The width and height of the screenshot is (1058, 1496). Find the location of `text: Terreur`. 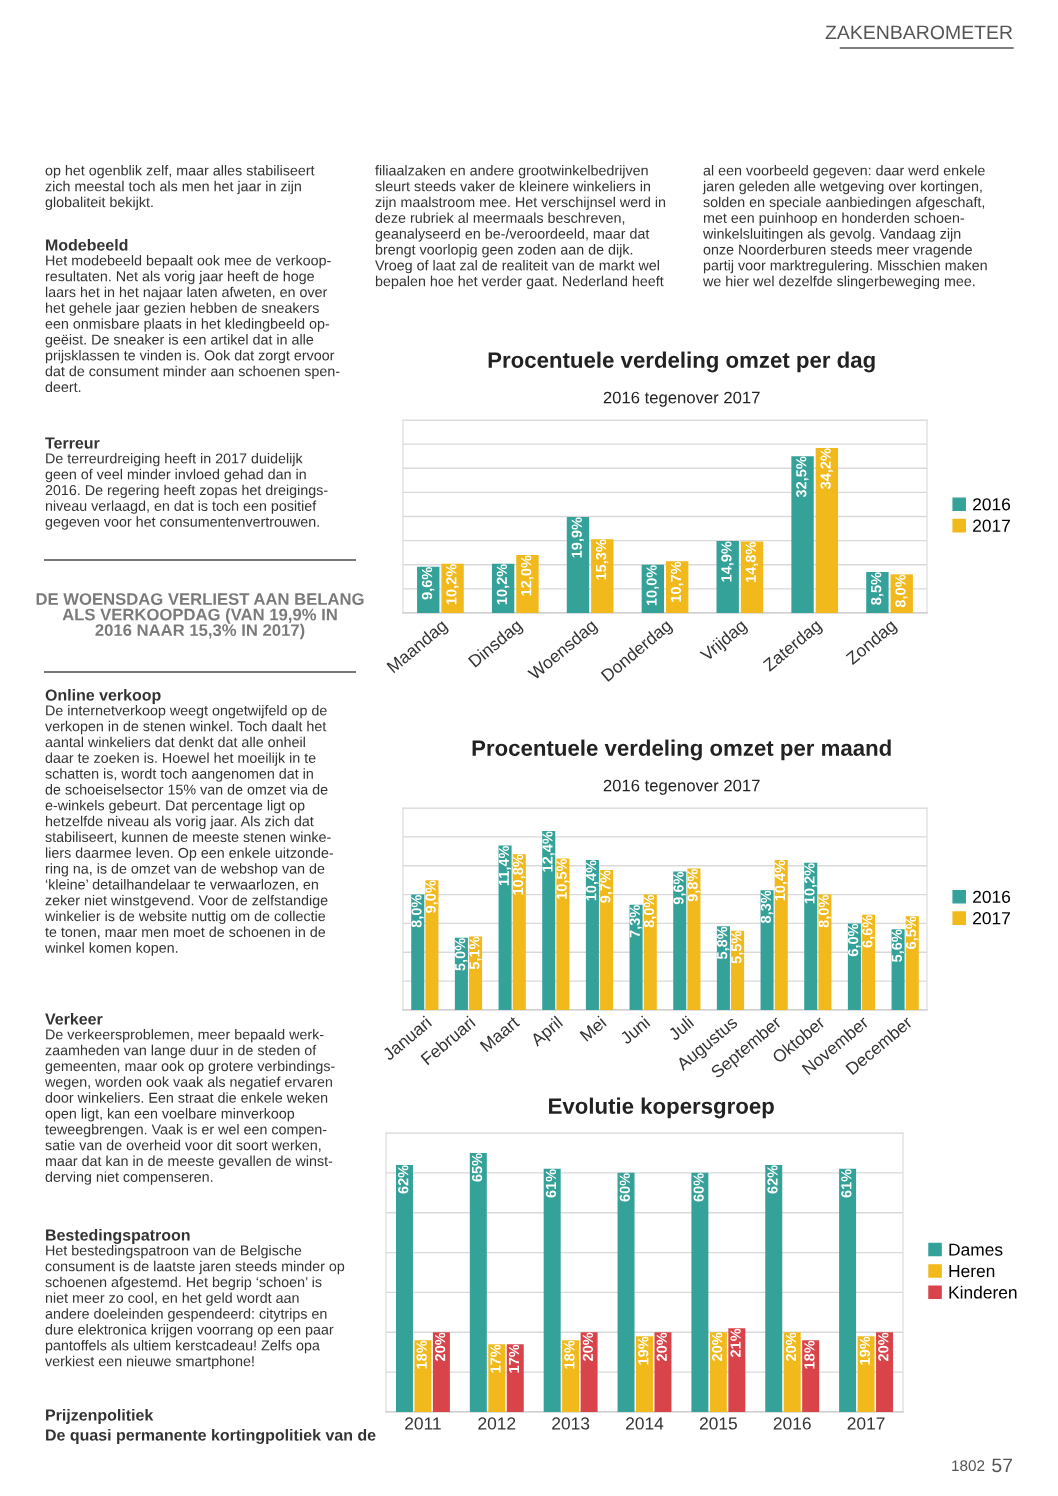

text: Terreur is located at coordinates (72, 443).